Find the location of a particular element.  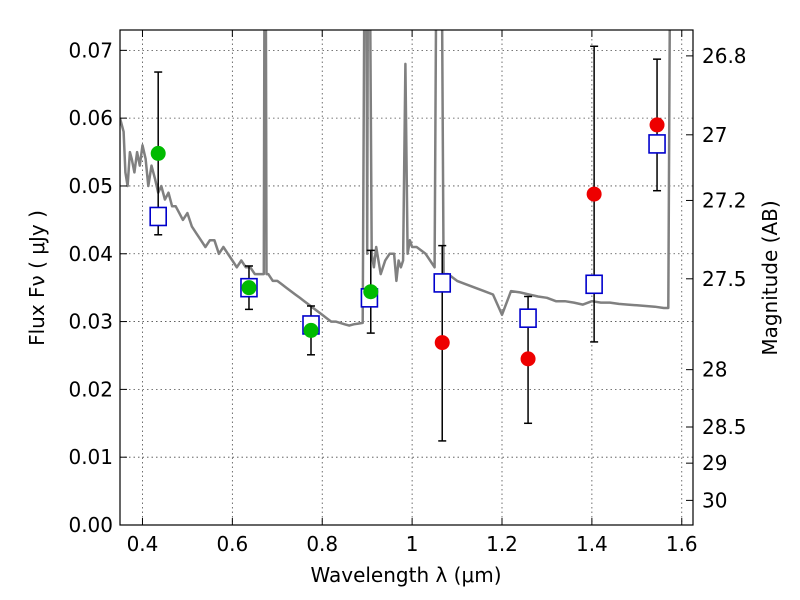

y2-tick-label: 28 is located at coordinates (714, 370).